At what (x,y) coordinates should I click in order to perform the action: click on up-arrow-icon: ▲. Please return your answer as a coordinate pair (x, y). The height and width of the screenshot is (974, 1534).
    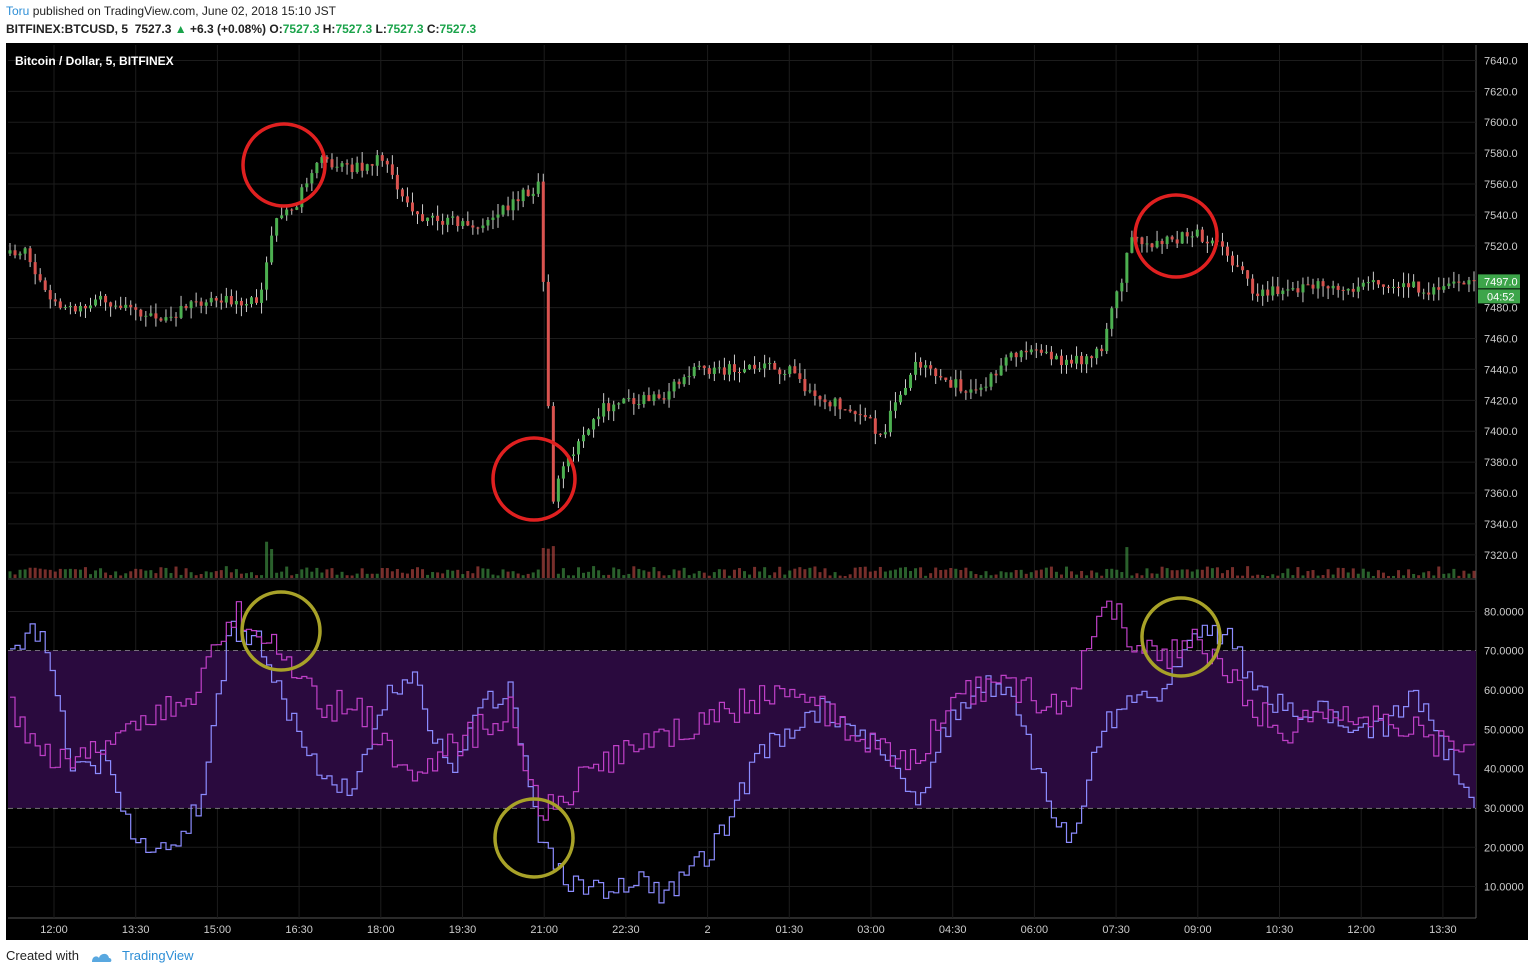
    Looking at the image, I should click on (180, 29).